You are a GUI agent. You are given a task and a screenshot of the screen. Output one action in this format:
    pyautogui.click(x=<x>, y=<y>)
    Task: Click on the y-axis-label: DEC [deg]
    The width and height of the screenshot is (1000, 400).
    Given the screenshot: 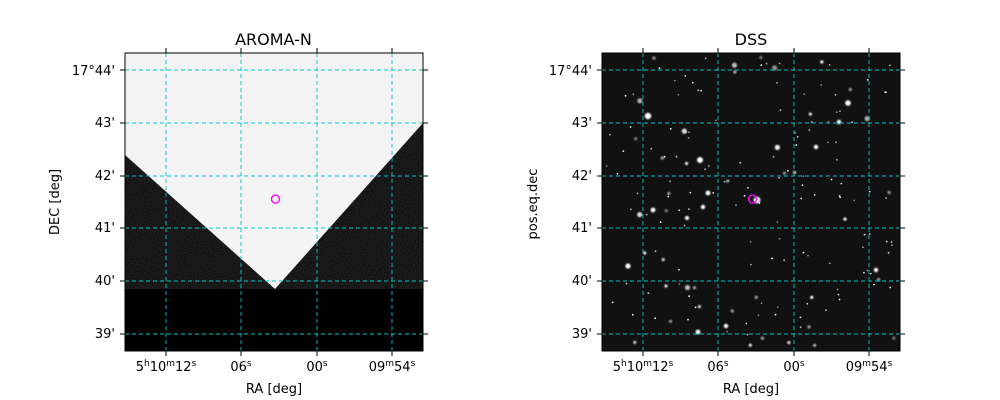 What is the action you would take?
    pyautogui.click(x=55, y=202)
    